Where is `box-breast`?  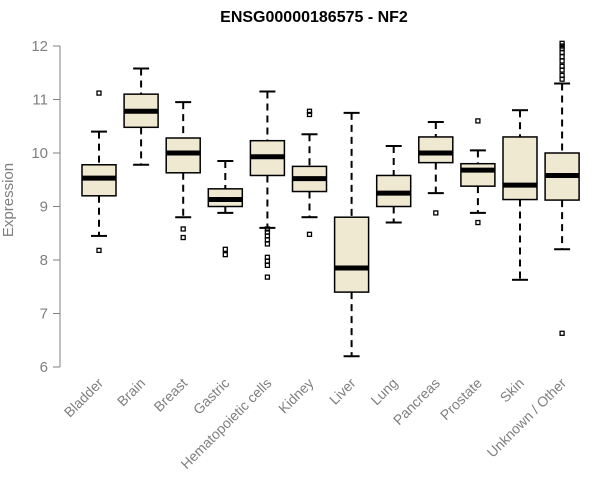 box-breast is located at coordinates (183, 171).